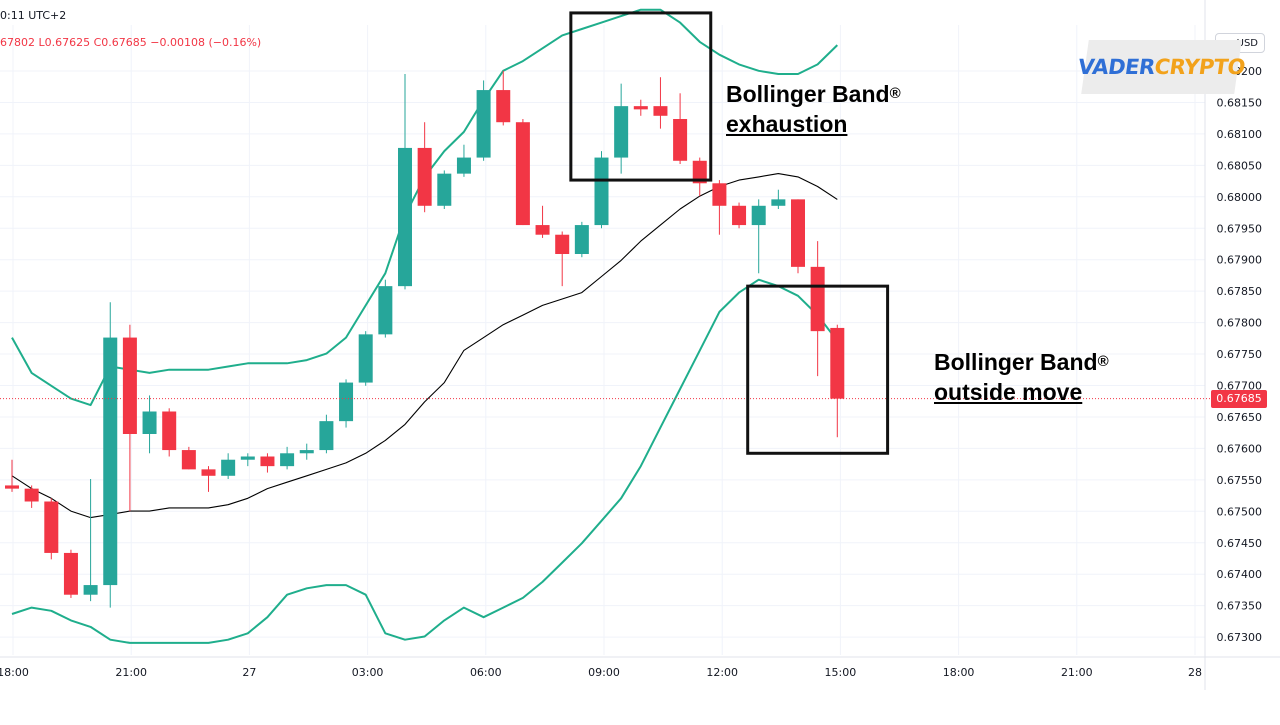  Describe the element at coordinates (1240, 354) in the screenshot. I see `y-tick-label: 0.67750` at that location.